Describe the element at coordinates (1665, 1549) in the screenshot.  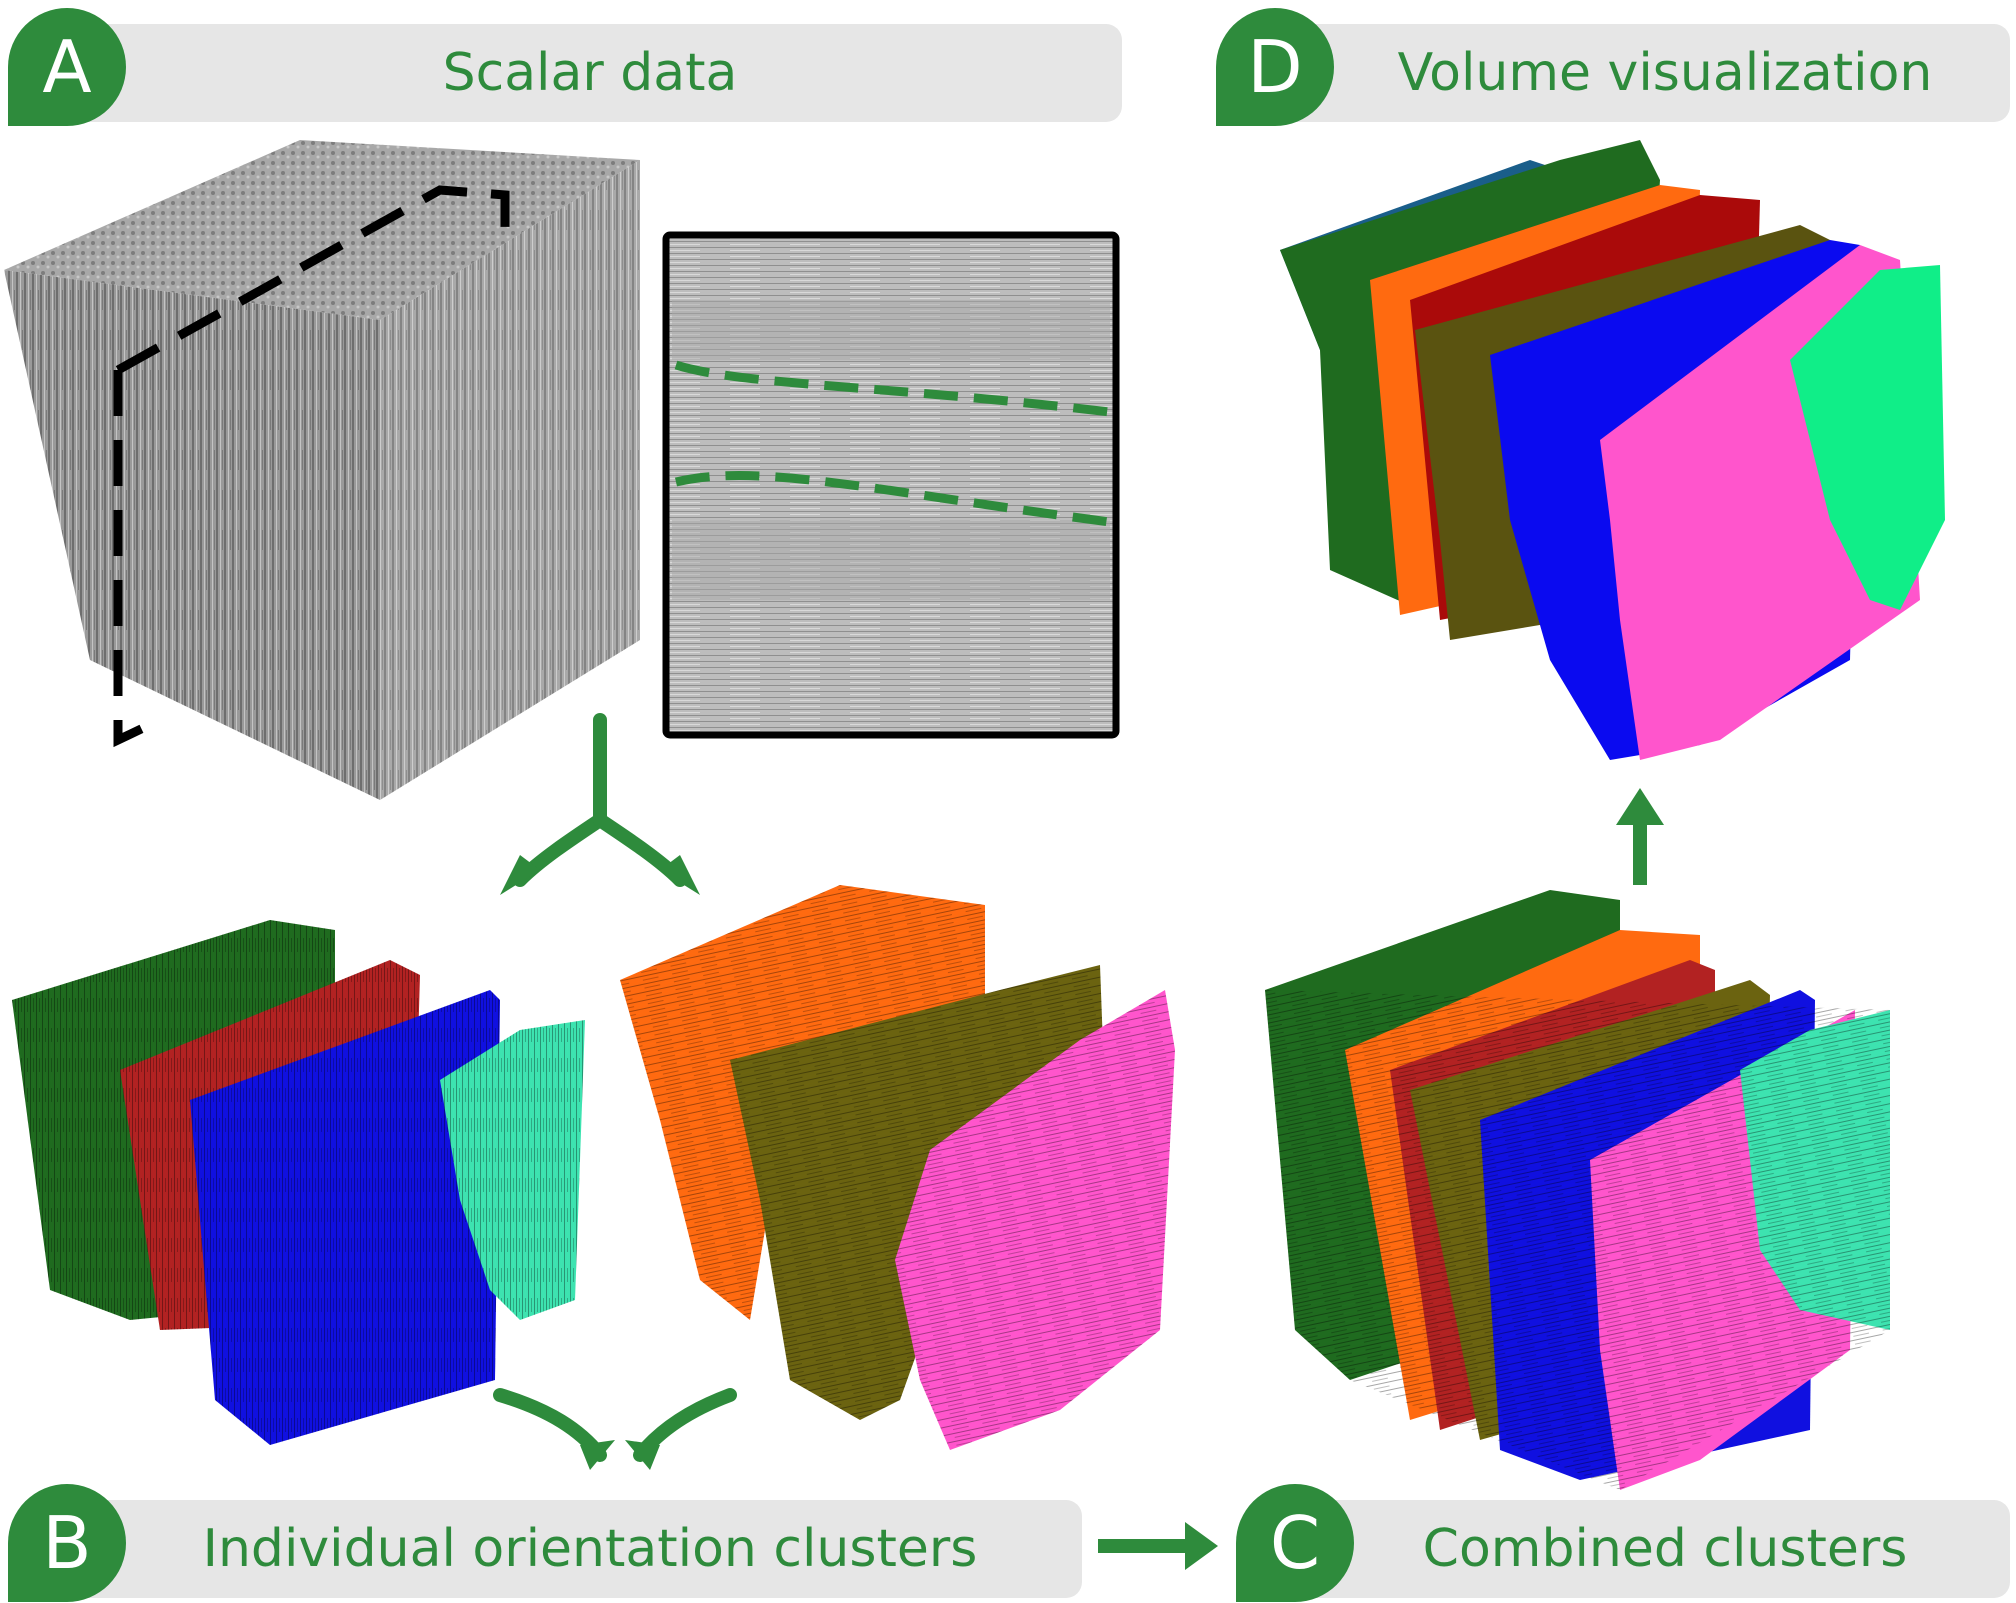
I see `header-c-title: Combined clusters` at that location.